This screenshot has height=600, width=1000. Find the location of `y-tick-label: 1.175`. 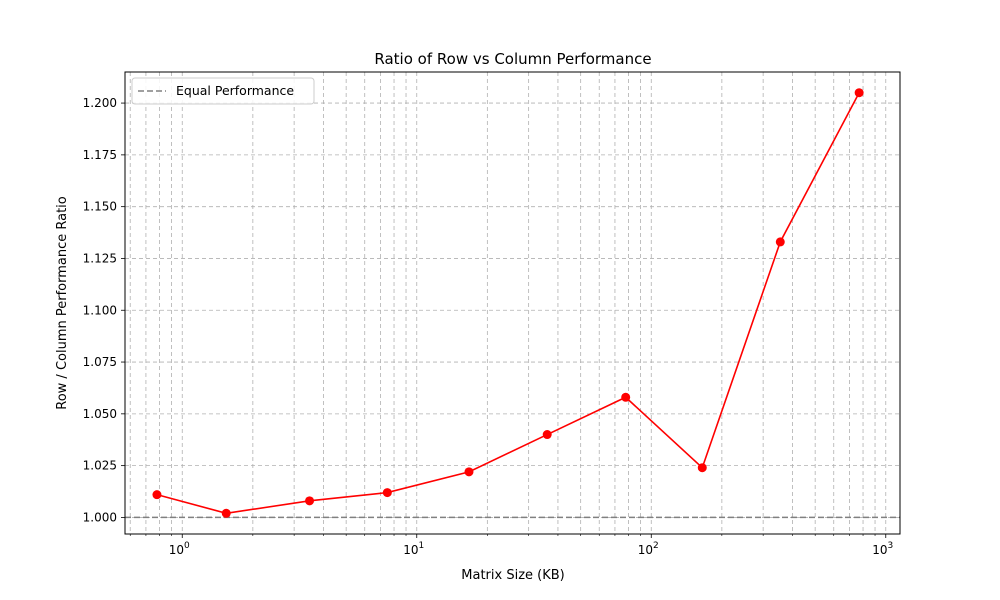

y-tick-label: 1.175 is located at coordinates (100, 155).